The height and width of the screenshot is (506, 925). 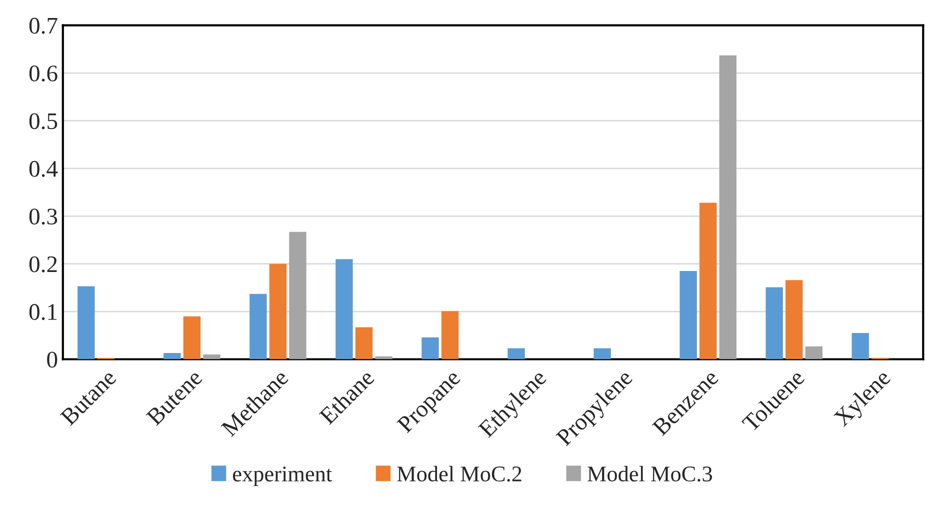 What do you see at coordinates (52, 360) in the screenshot?
I see `y-tick-label: 0` at bounding box center [52, 360].